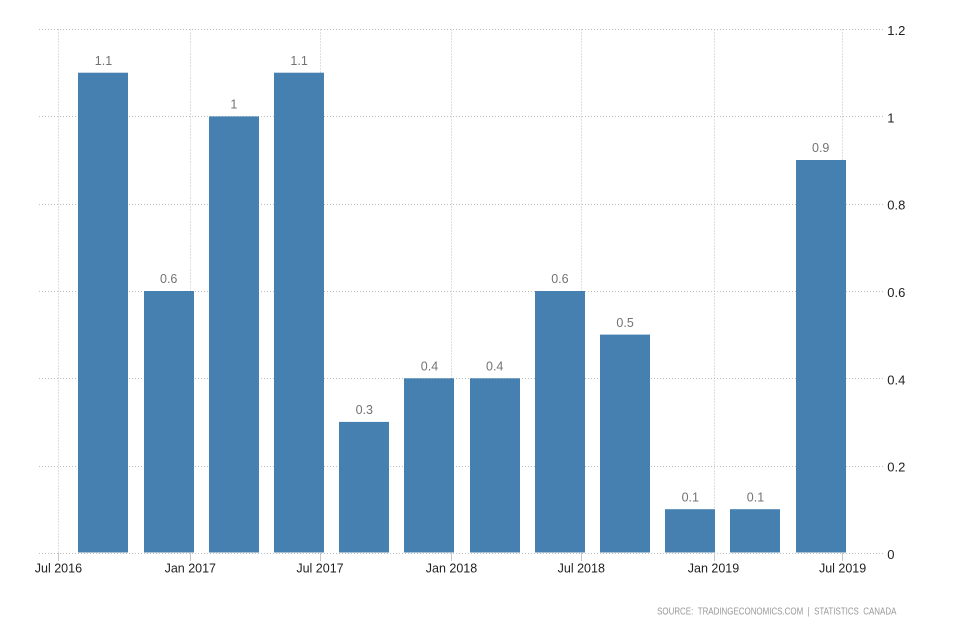  What do you see at coordinates (842, 569) in the screenshot?
I see `svg-text: Jul 2019` at bounding box center [842, 569].